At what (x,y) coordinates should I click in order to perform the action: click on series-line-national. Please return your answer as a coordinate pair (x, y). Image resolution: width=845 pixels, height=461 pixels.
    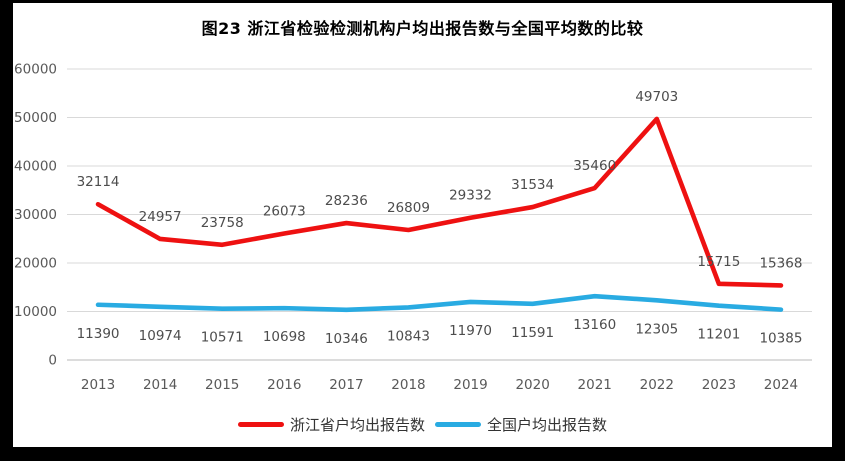
    Looking at the image, I should click on (439, 303).